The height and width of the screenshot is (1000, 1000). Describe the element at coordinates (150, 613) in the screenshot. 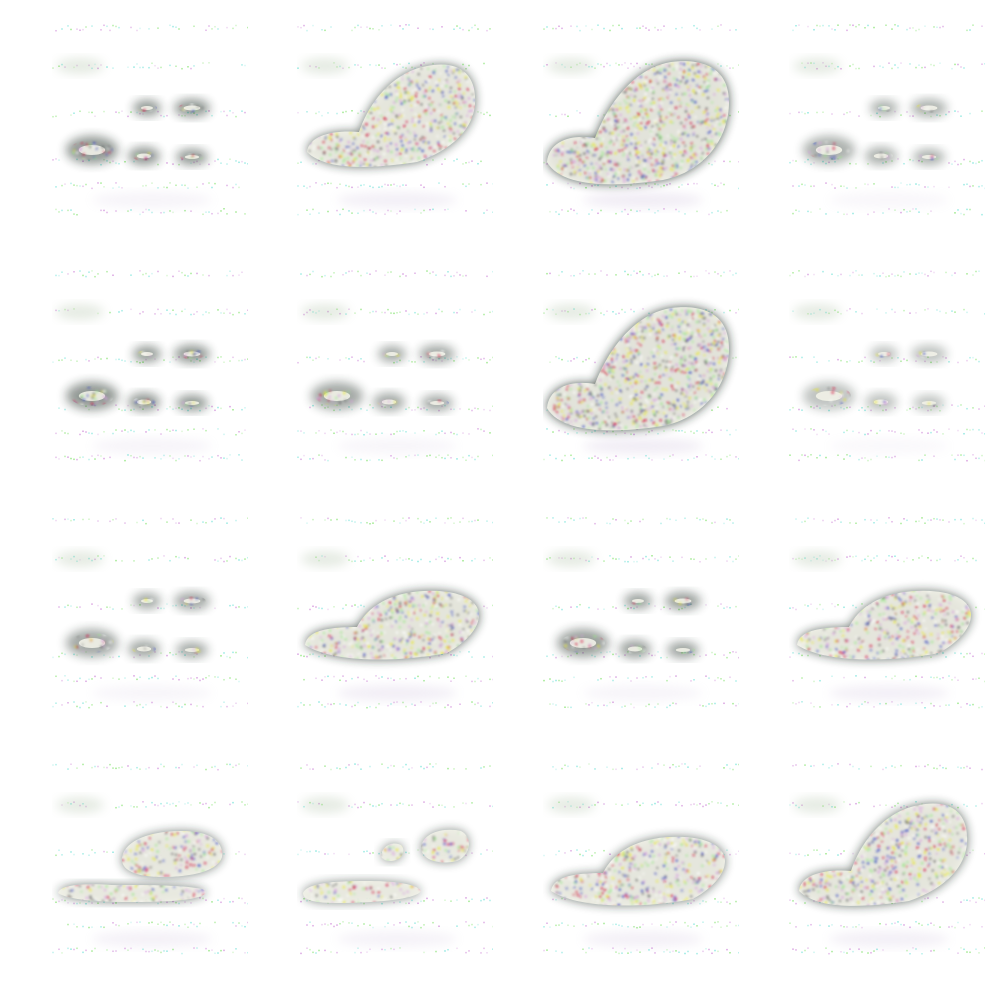

I see `sample-image-r3-c1` at that location.